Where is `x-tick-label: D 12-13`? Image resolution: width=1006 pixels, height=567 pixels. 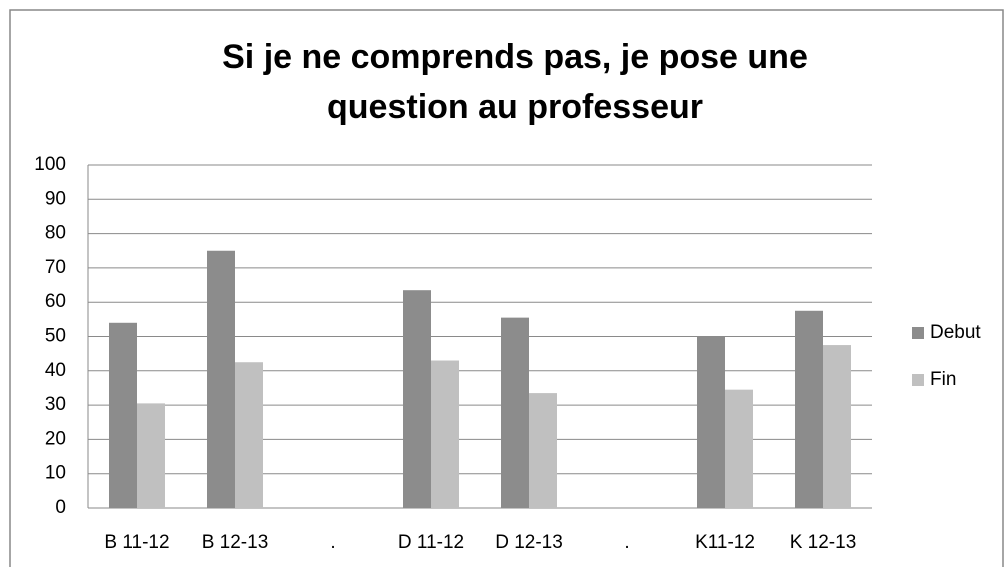 x-tick-label: D 12-13 is located at coordinates (529, 542).